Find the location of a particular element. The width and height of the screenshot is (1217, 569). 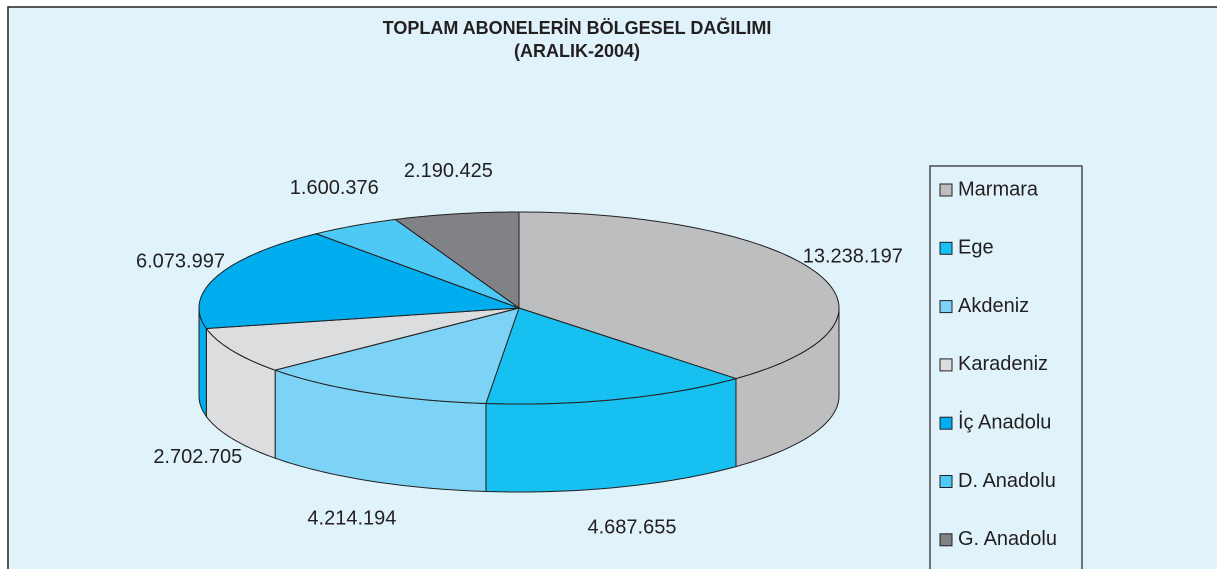

legend-label: Akdeniz is located at coordinates (993, 306).